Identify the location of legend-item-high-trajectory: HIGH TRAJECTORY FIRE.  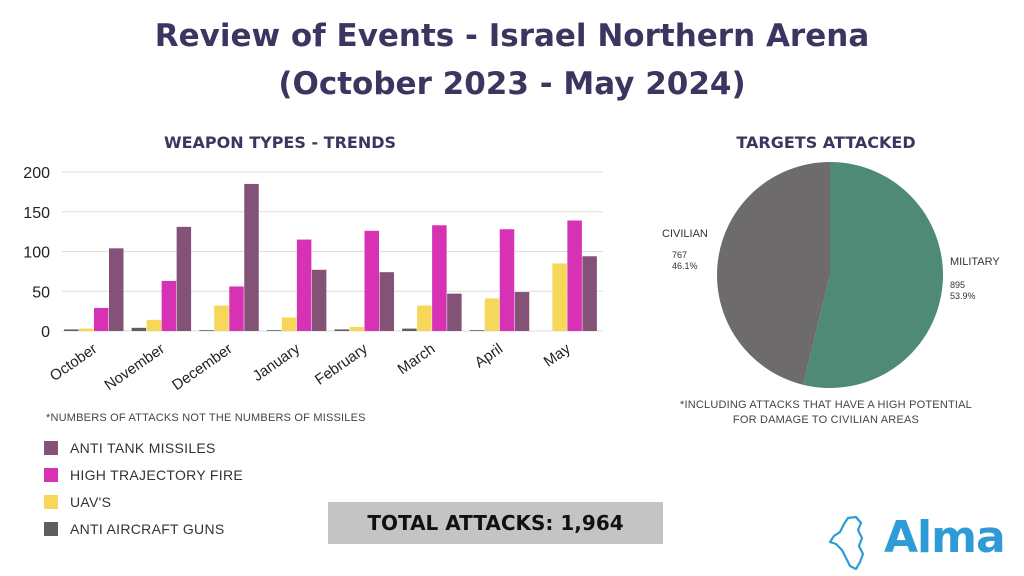
(143, 474).